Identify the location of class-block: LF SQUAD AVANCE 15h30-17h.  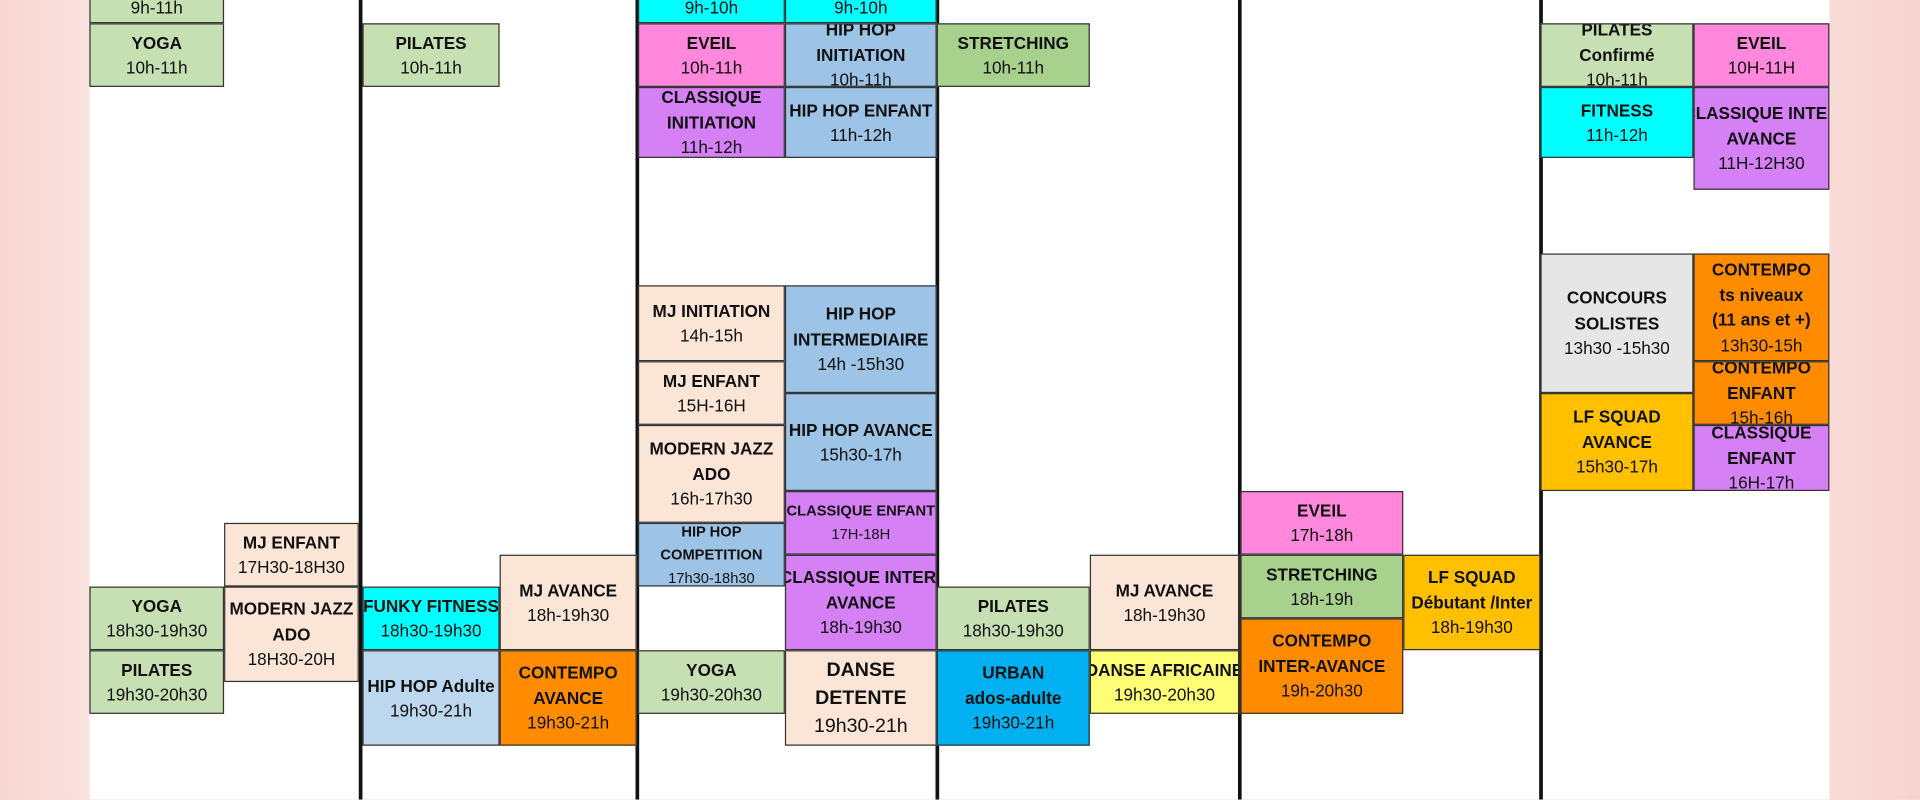
(1617, 442).